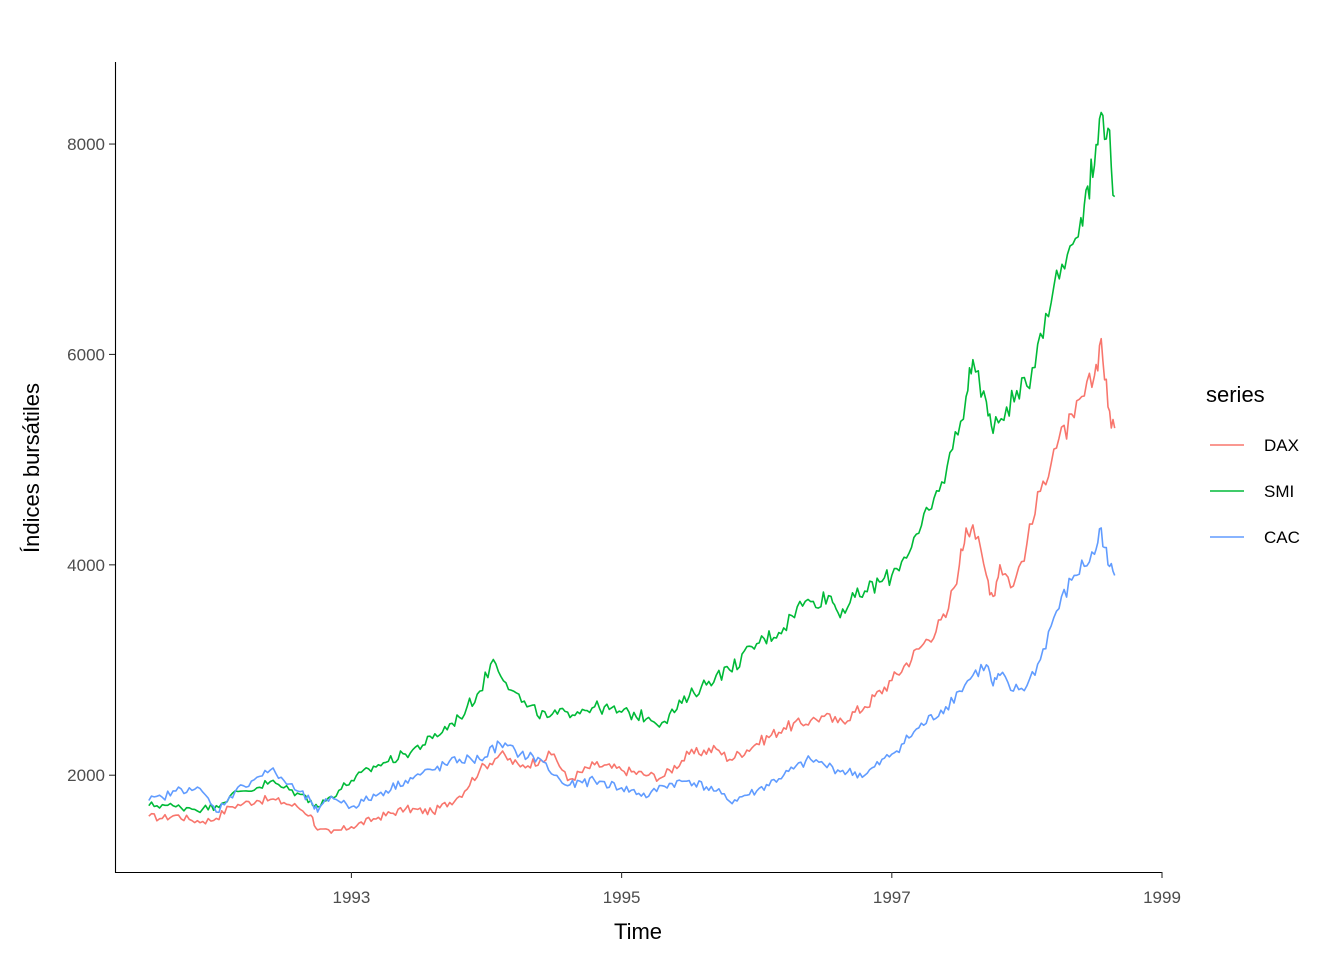  What do you see at coordinates (892, 897) in the screenshot?
I see `x-tick-label: 1997` at bounding box center [892, 897].